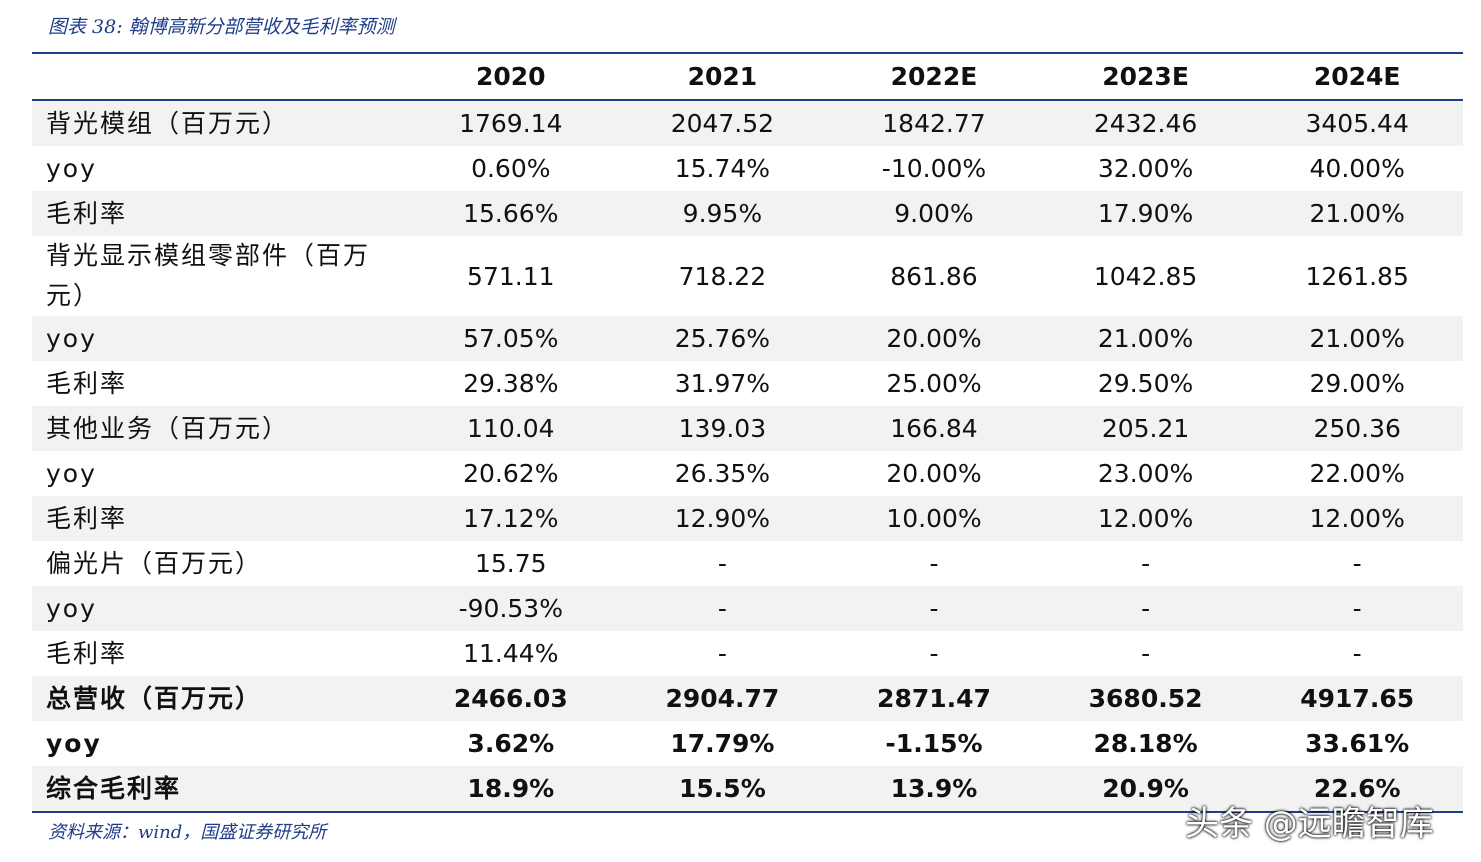 This screenshot has height=862, width=1481. I want to click on cell: 2047.52, so click(722, 123).